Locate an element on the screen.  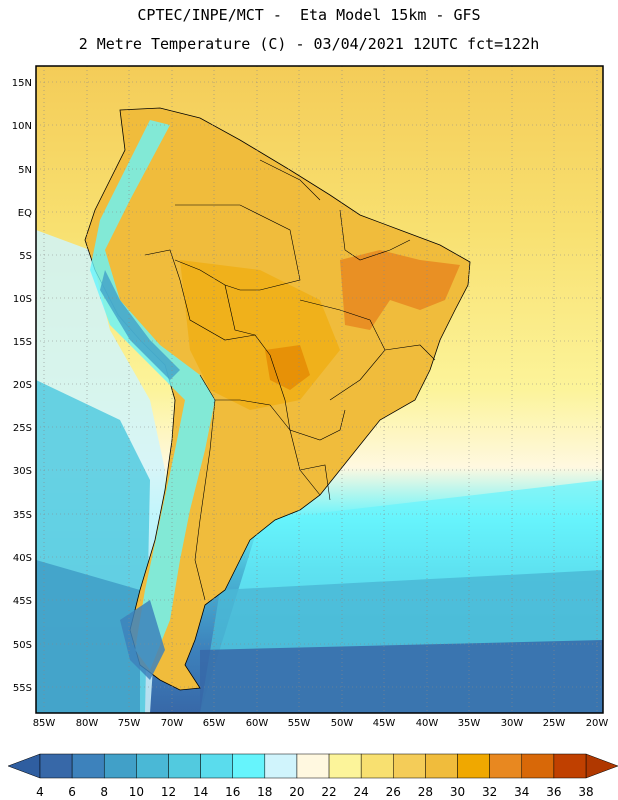
lat-label: 5N is located at coordinates (25, 170).